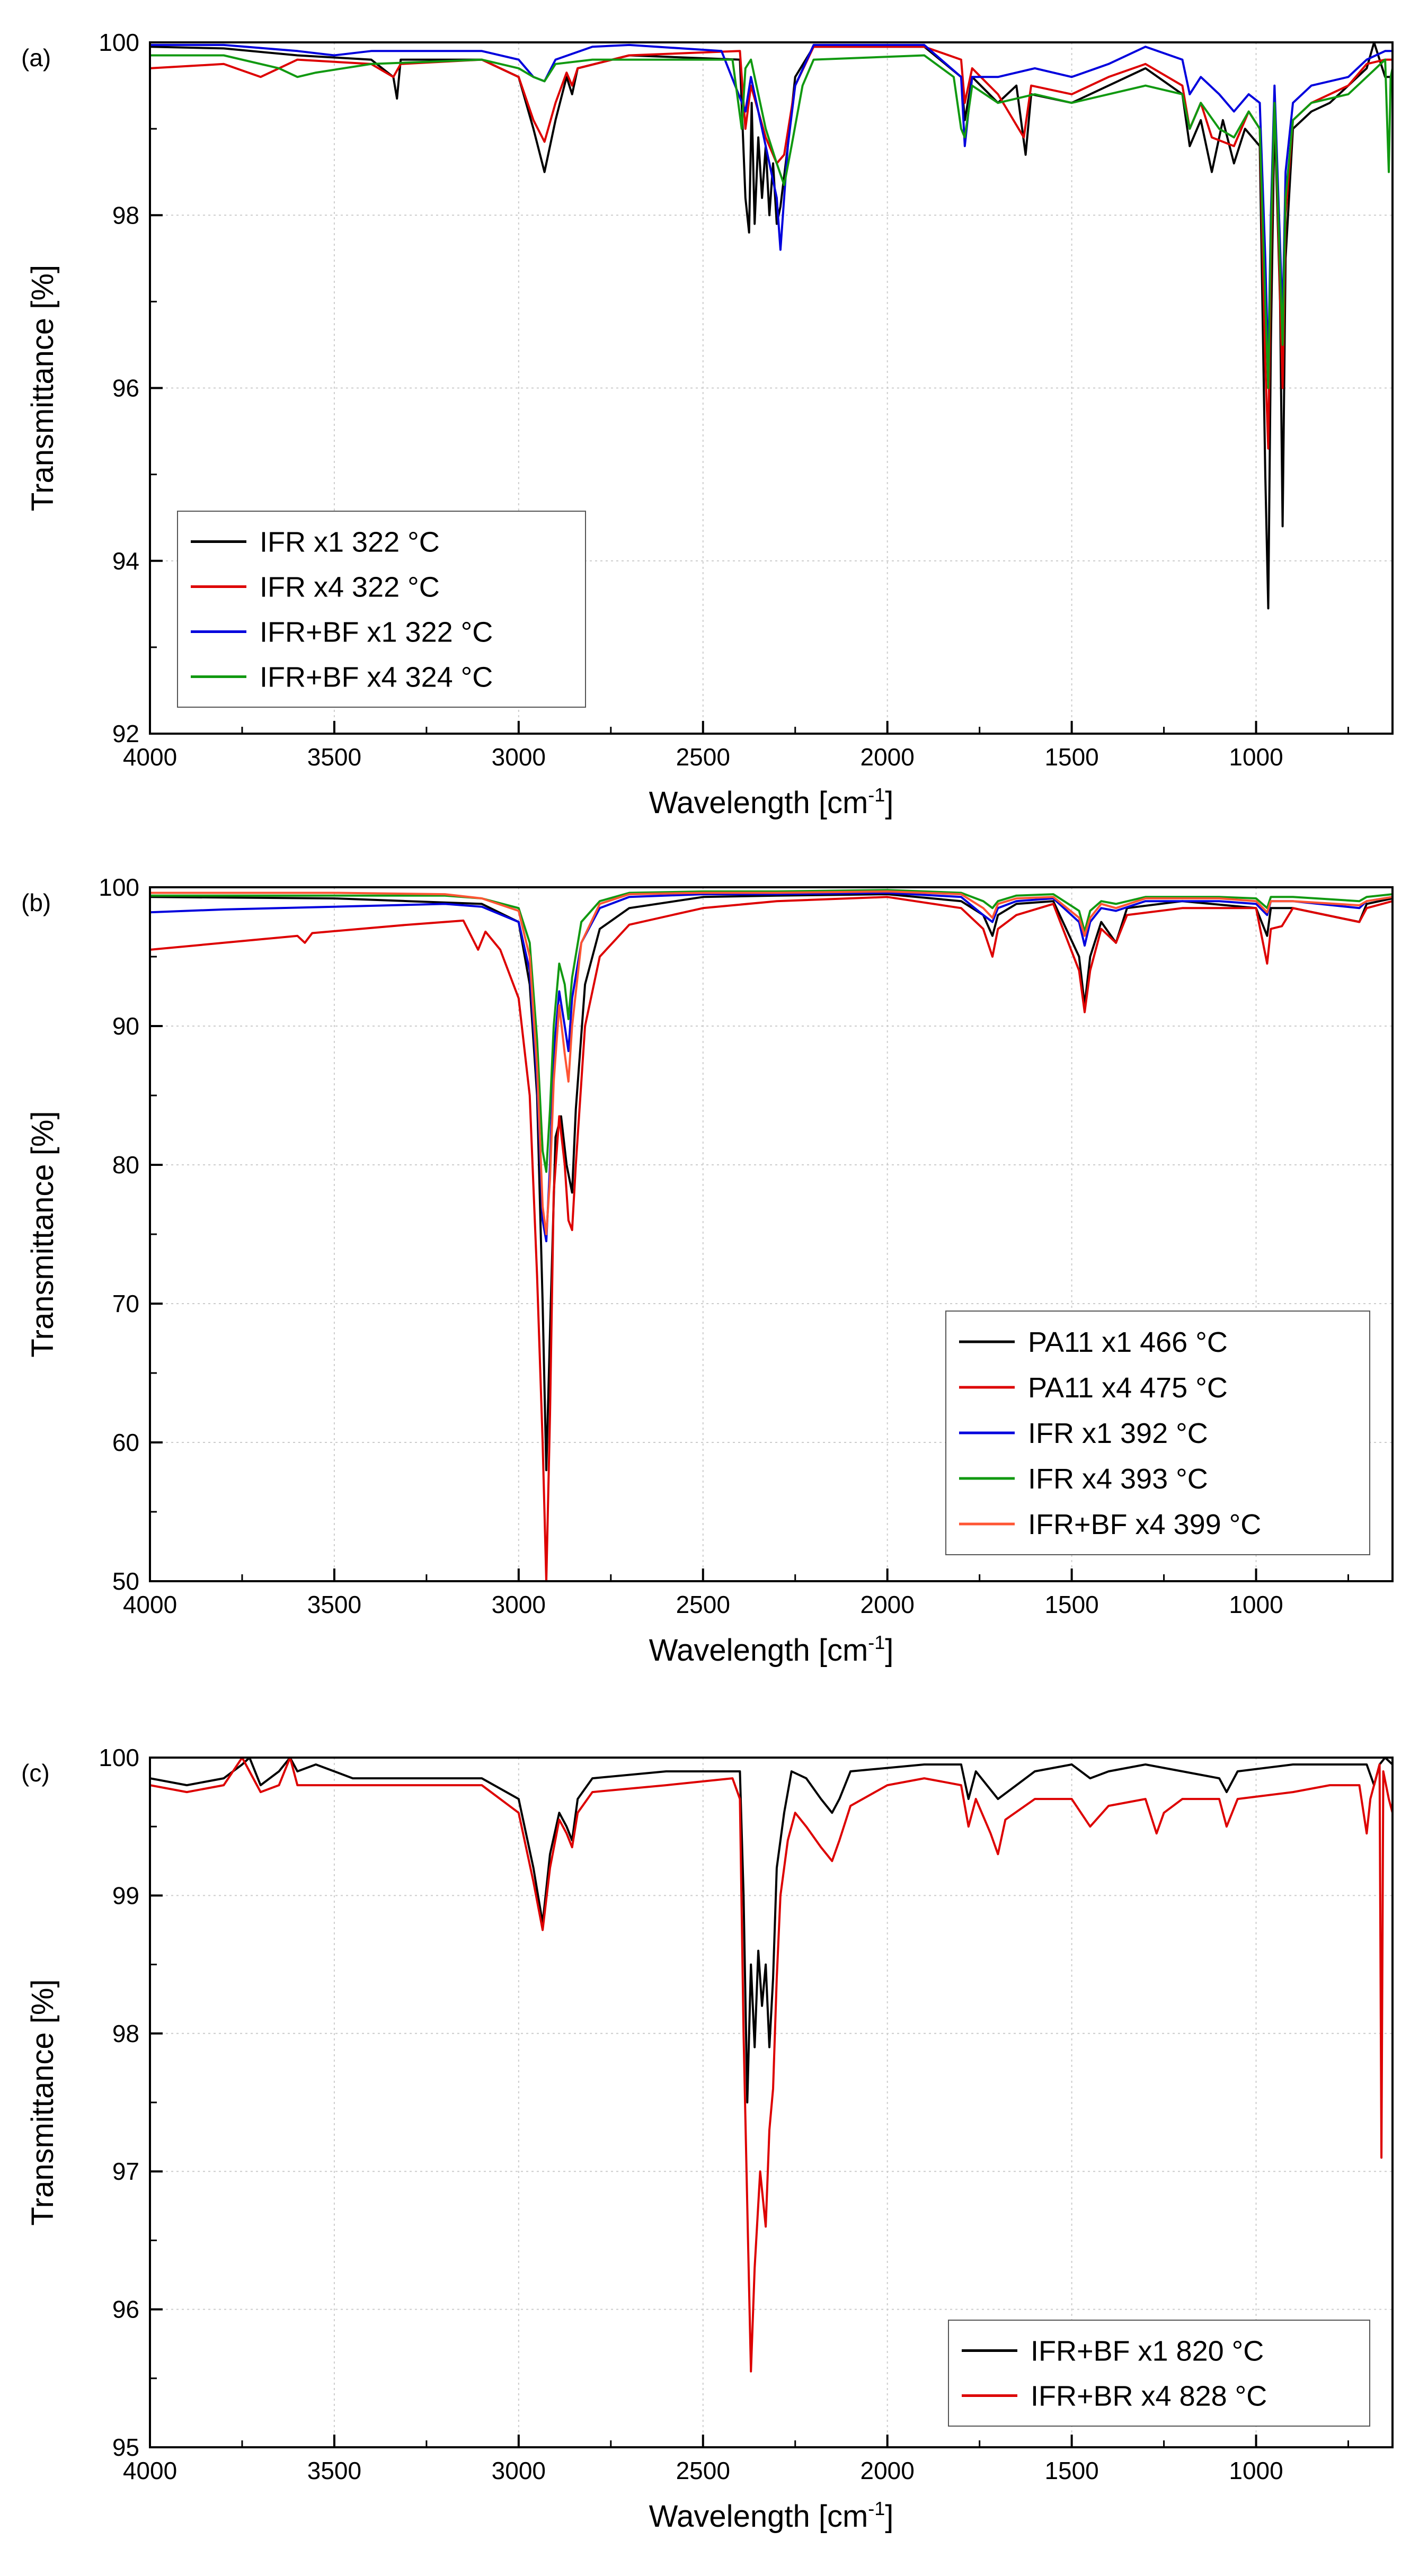  I want to click on legend-label: IFR x4 322 °C, so click(350, 587).